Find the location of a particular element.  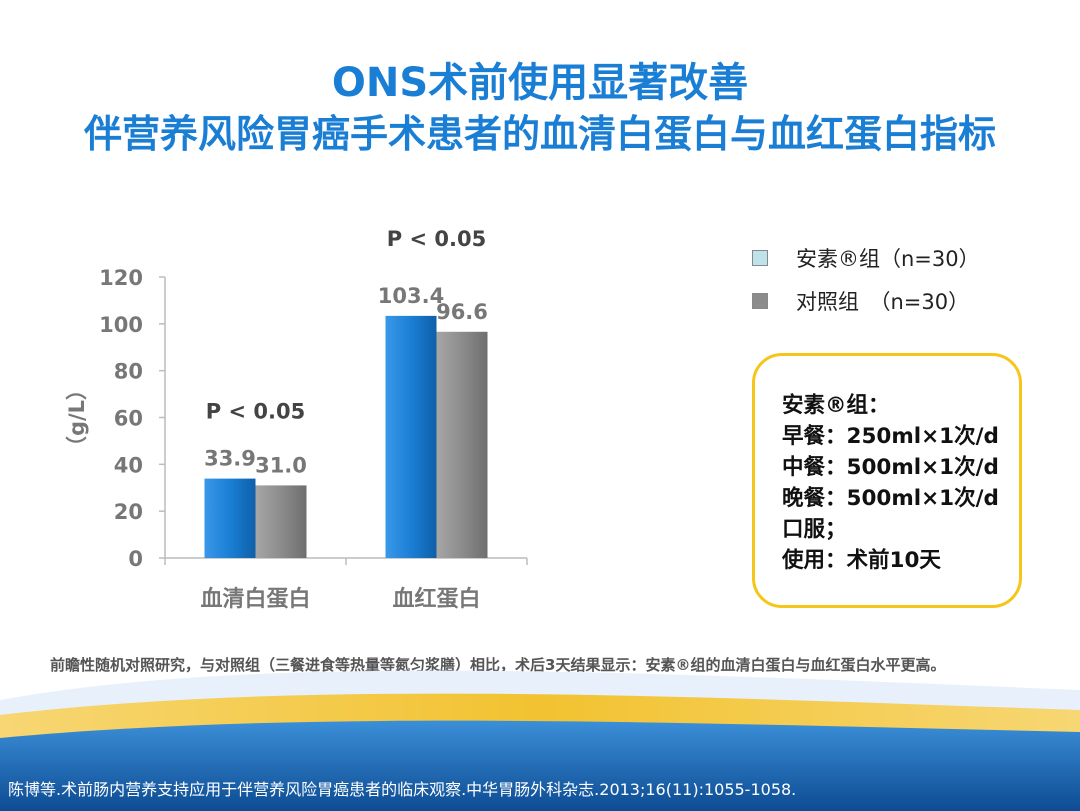

legend-label-ensure: 安素®组（n=30） is located at coordinates (888, 259).